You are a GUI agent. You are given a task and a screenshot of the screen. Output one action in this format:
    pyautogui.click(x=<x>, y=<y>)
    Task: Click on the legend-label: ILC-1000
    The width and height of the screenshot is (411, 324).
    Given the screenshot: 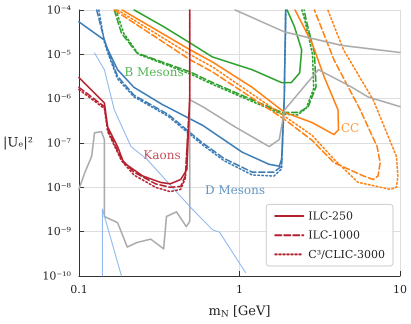 What is the action you would take?
    pyautogui.click(x=334, y=235)
    